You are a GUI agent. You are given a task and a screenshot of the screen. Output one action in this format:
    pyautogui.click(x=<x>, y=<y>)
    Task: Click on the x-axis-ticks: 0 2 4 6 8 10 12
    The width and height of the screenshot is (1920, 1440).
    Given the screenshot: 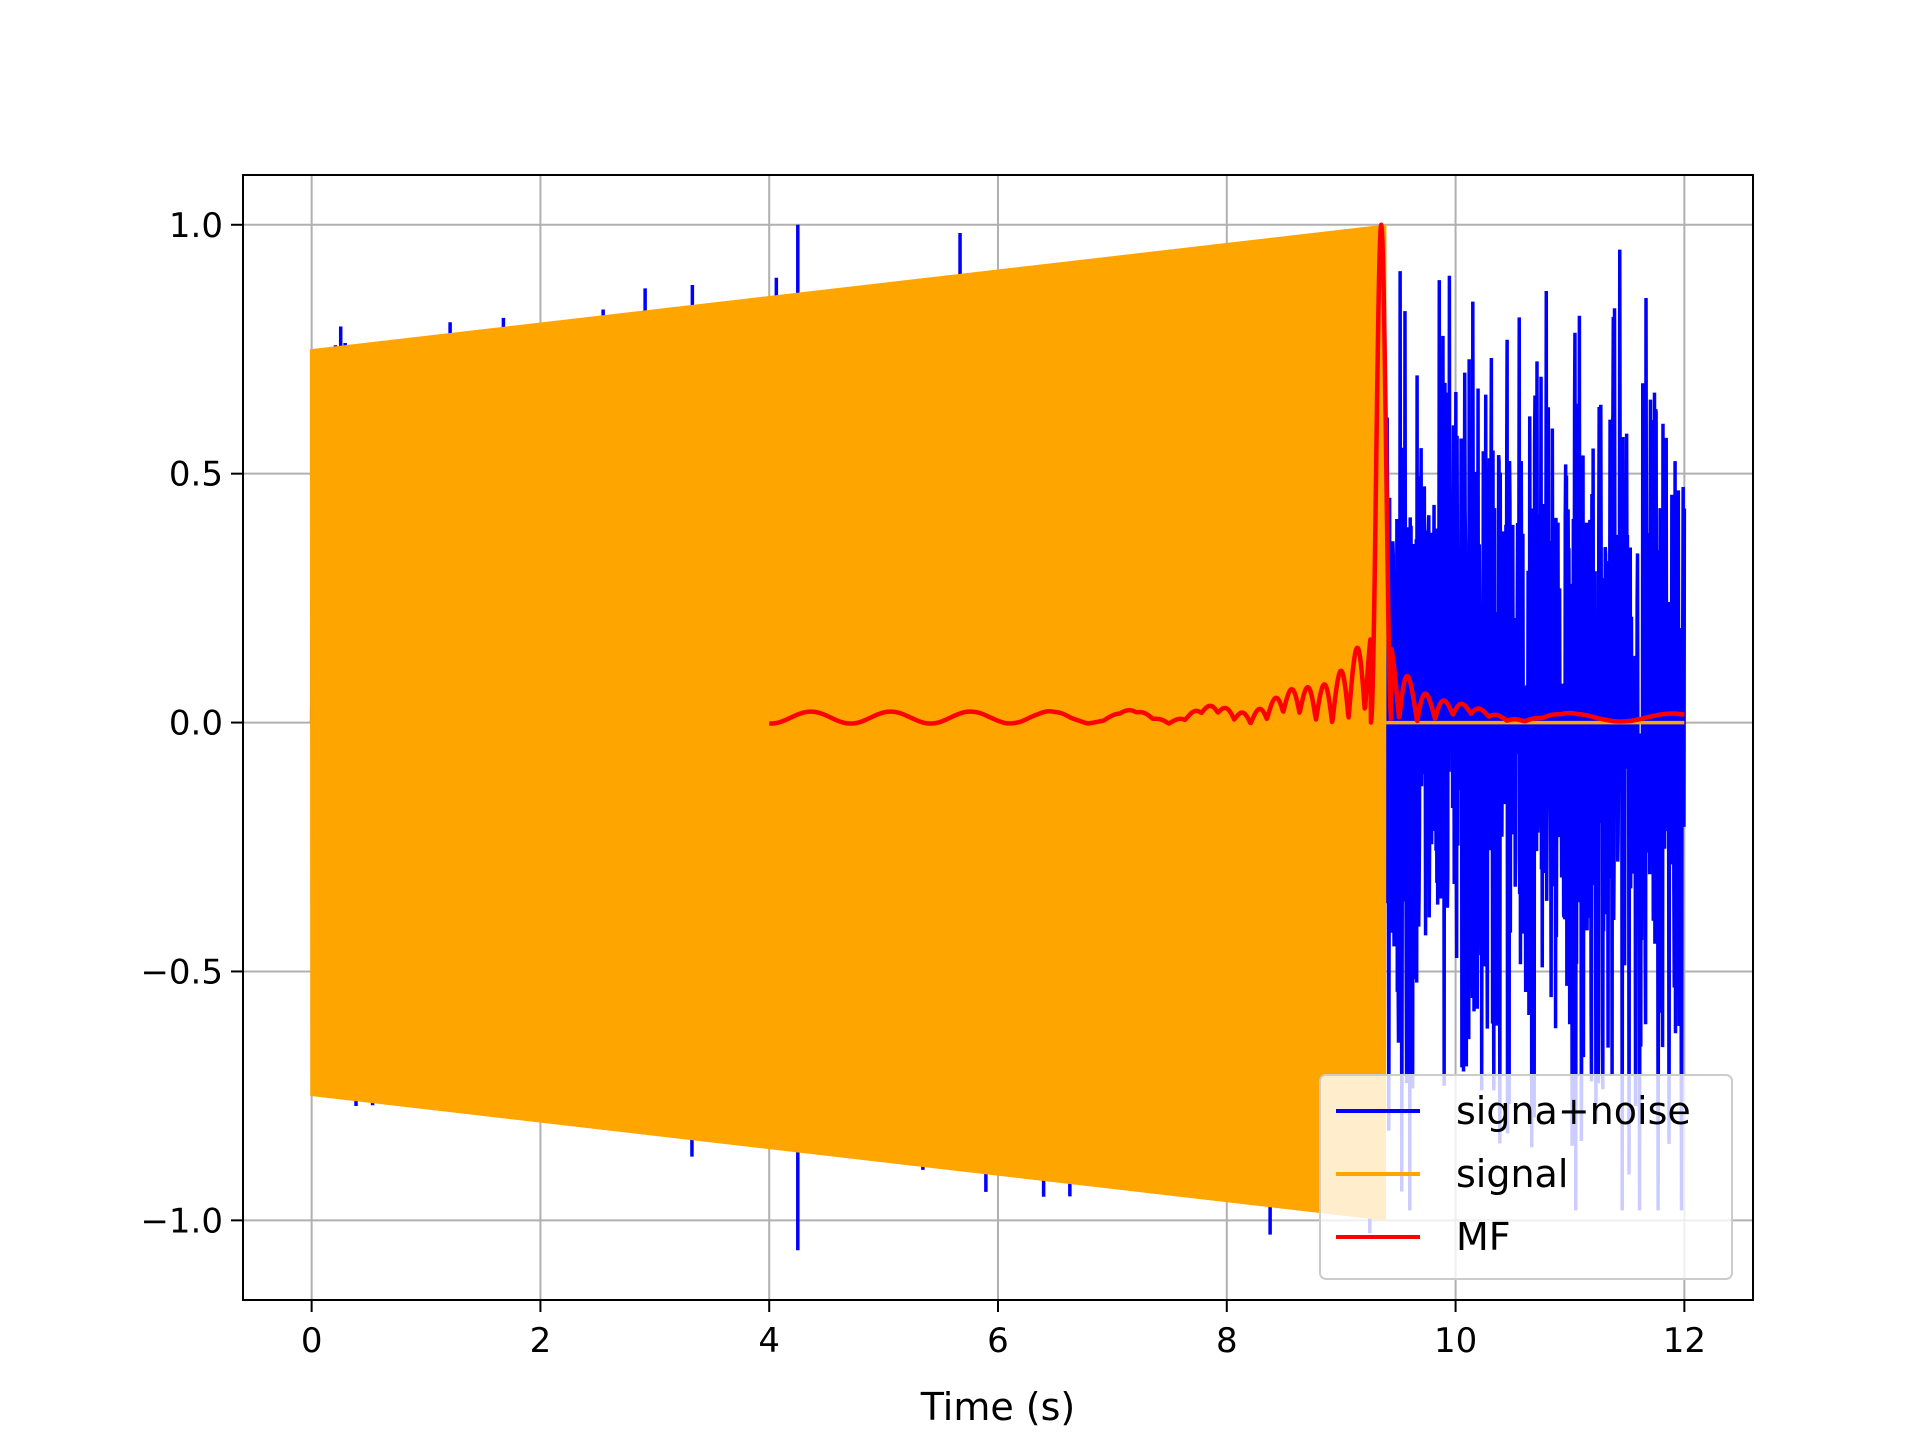 What is the action you would take?
    pyautogui.click(x=1003, y=1330)
    